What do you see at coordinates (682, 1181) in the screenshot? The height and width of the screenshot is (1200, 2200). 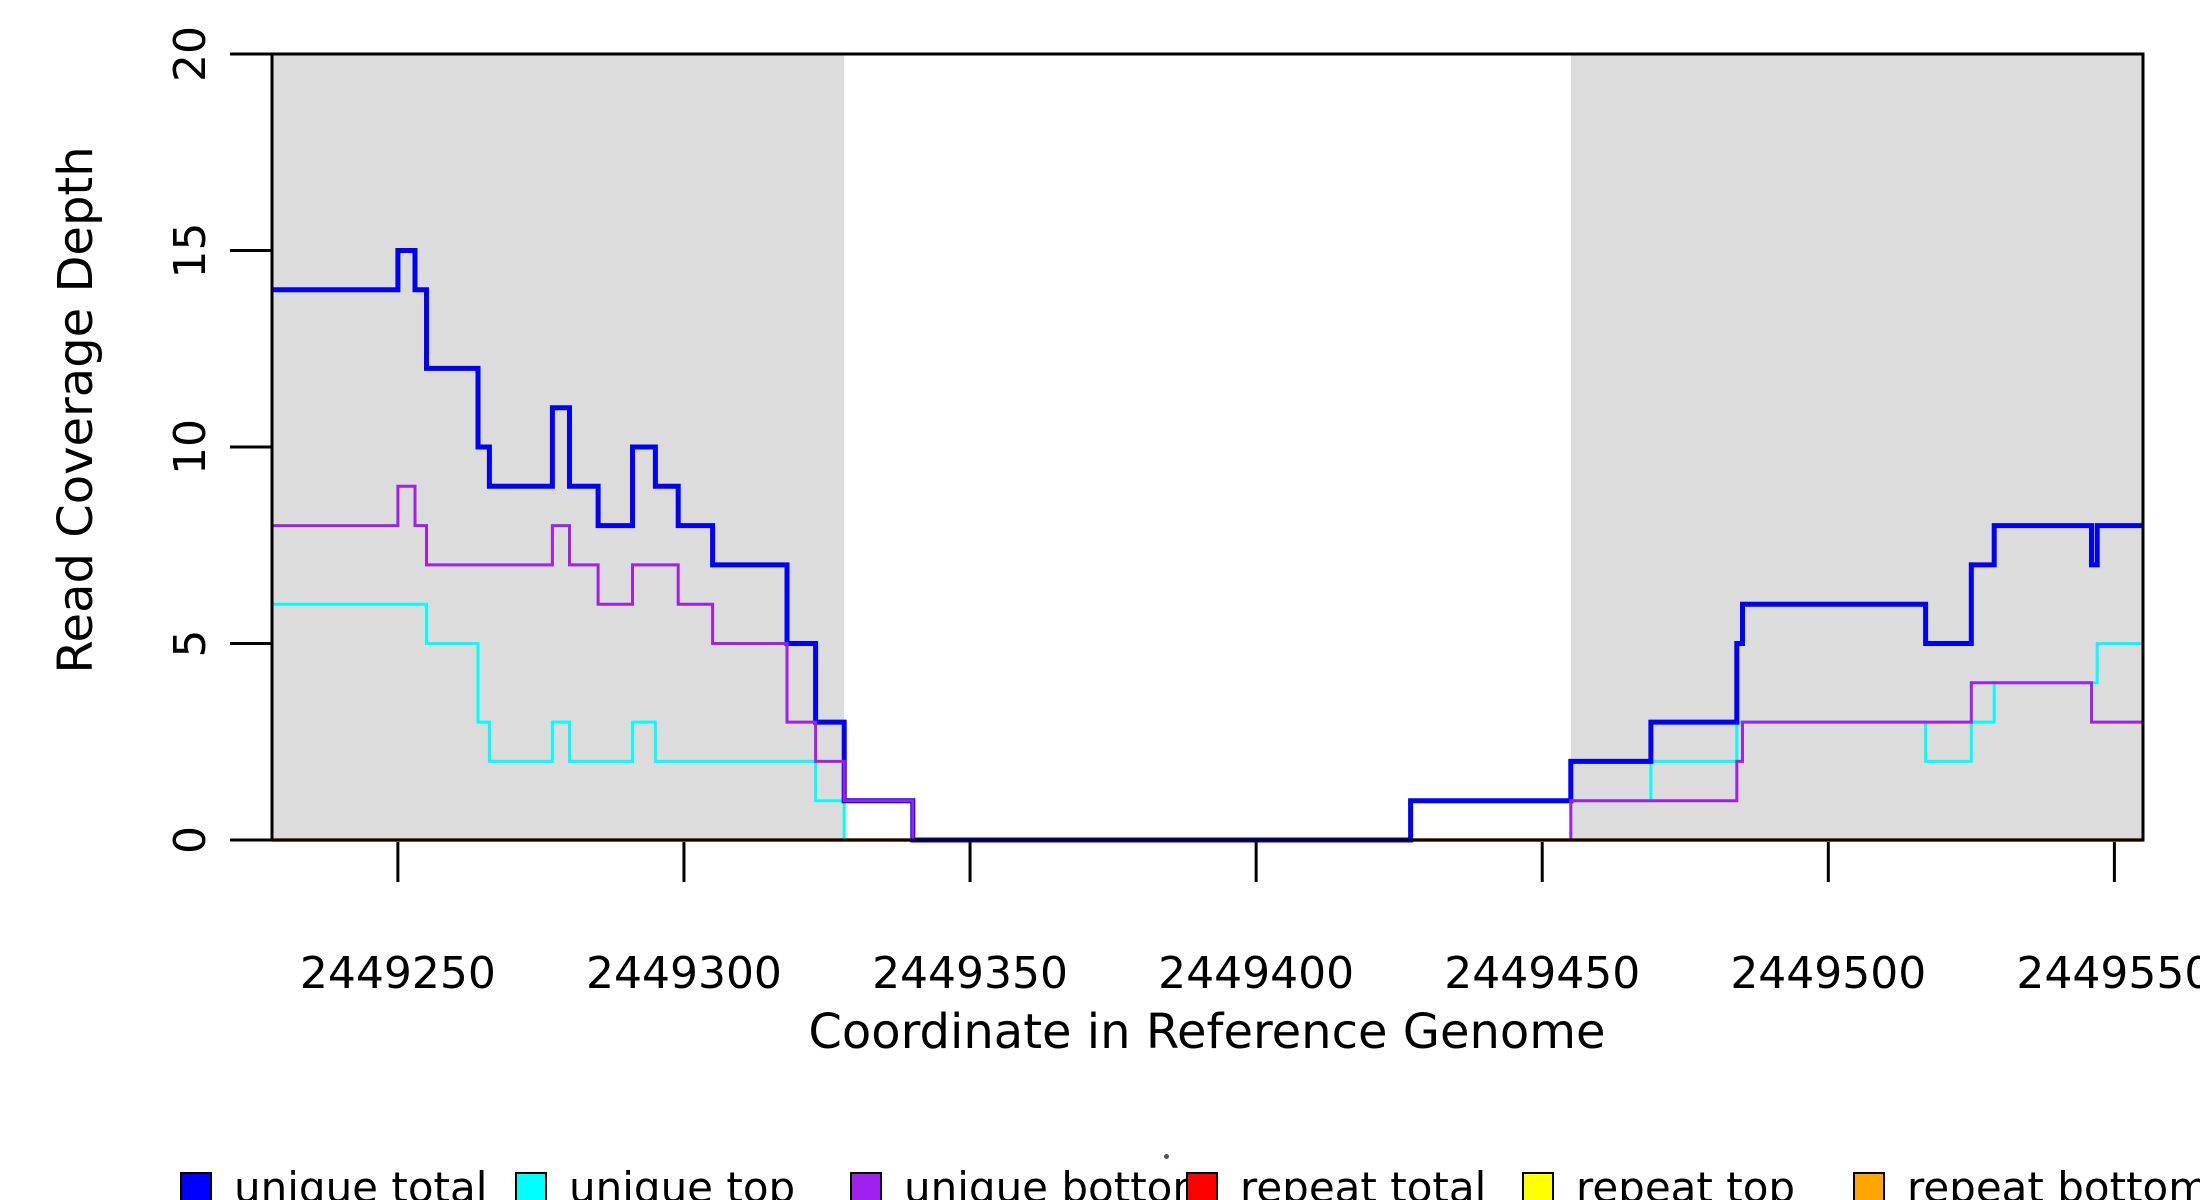 I see `legend-label: unique top` at bounding box center [682, 1181].